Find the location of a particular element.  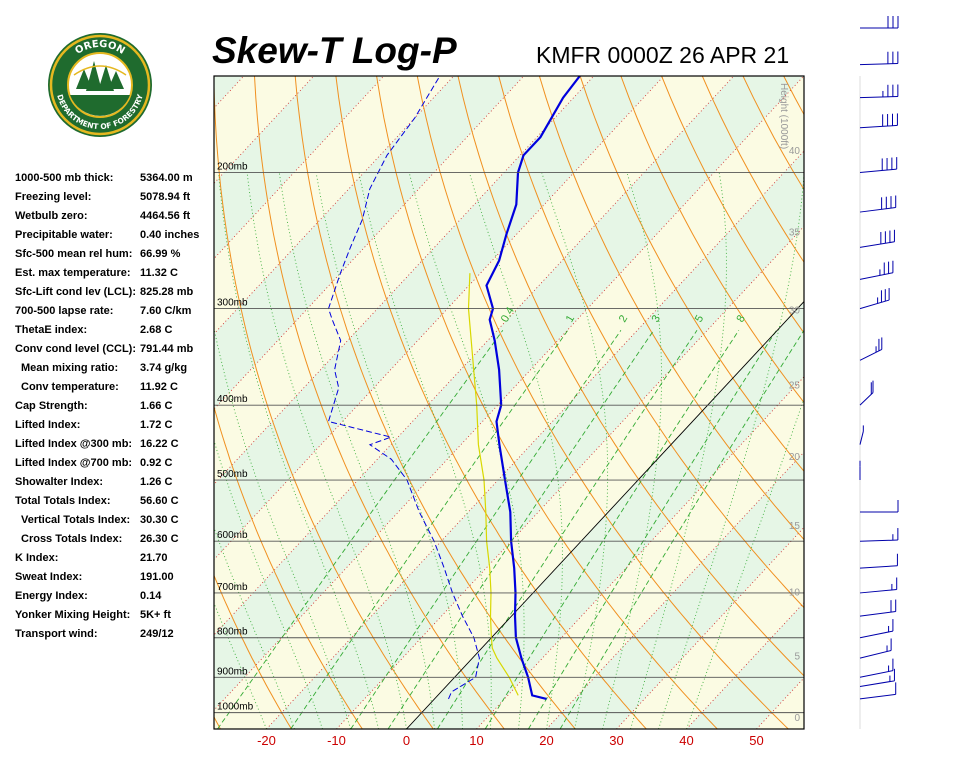

index-value: 16.22 C is located at coordinates (159, 444).